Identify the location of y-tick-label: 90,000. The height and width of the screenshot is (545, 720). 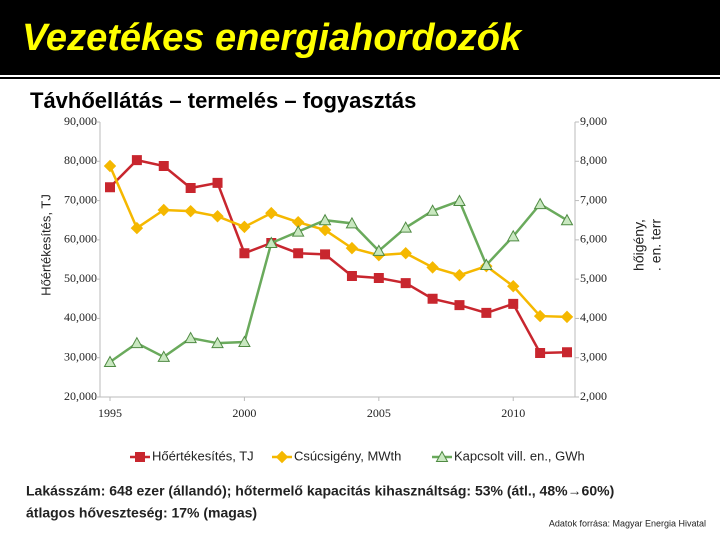
(80, 121).